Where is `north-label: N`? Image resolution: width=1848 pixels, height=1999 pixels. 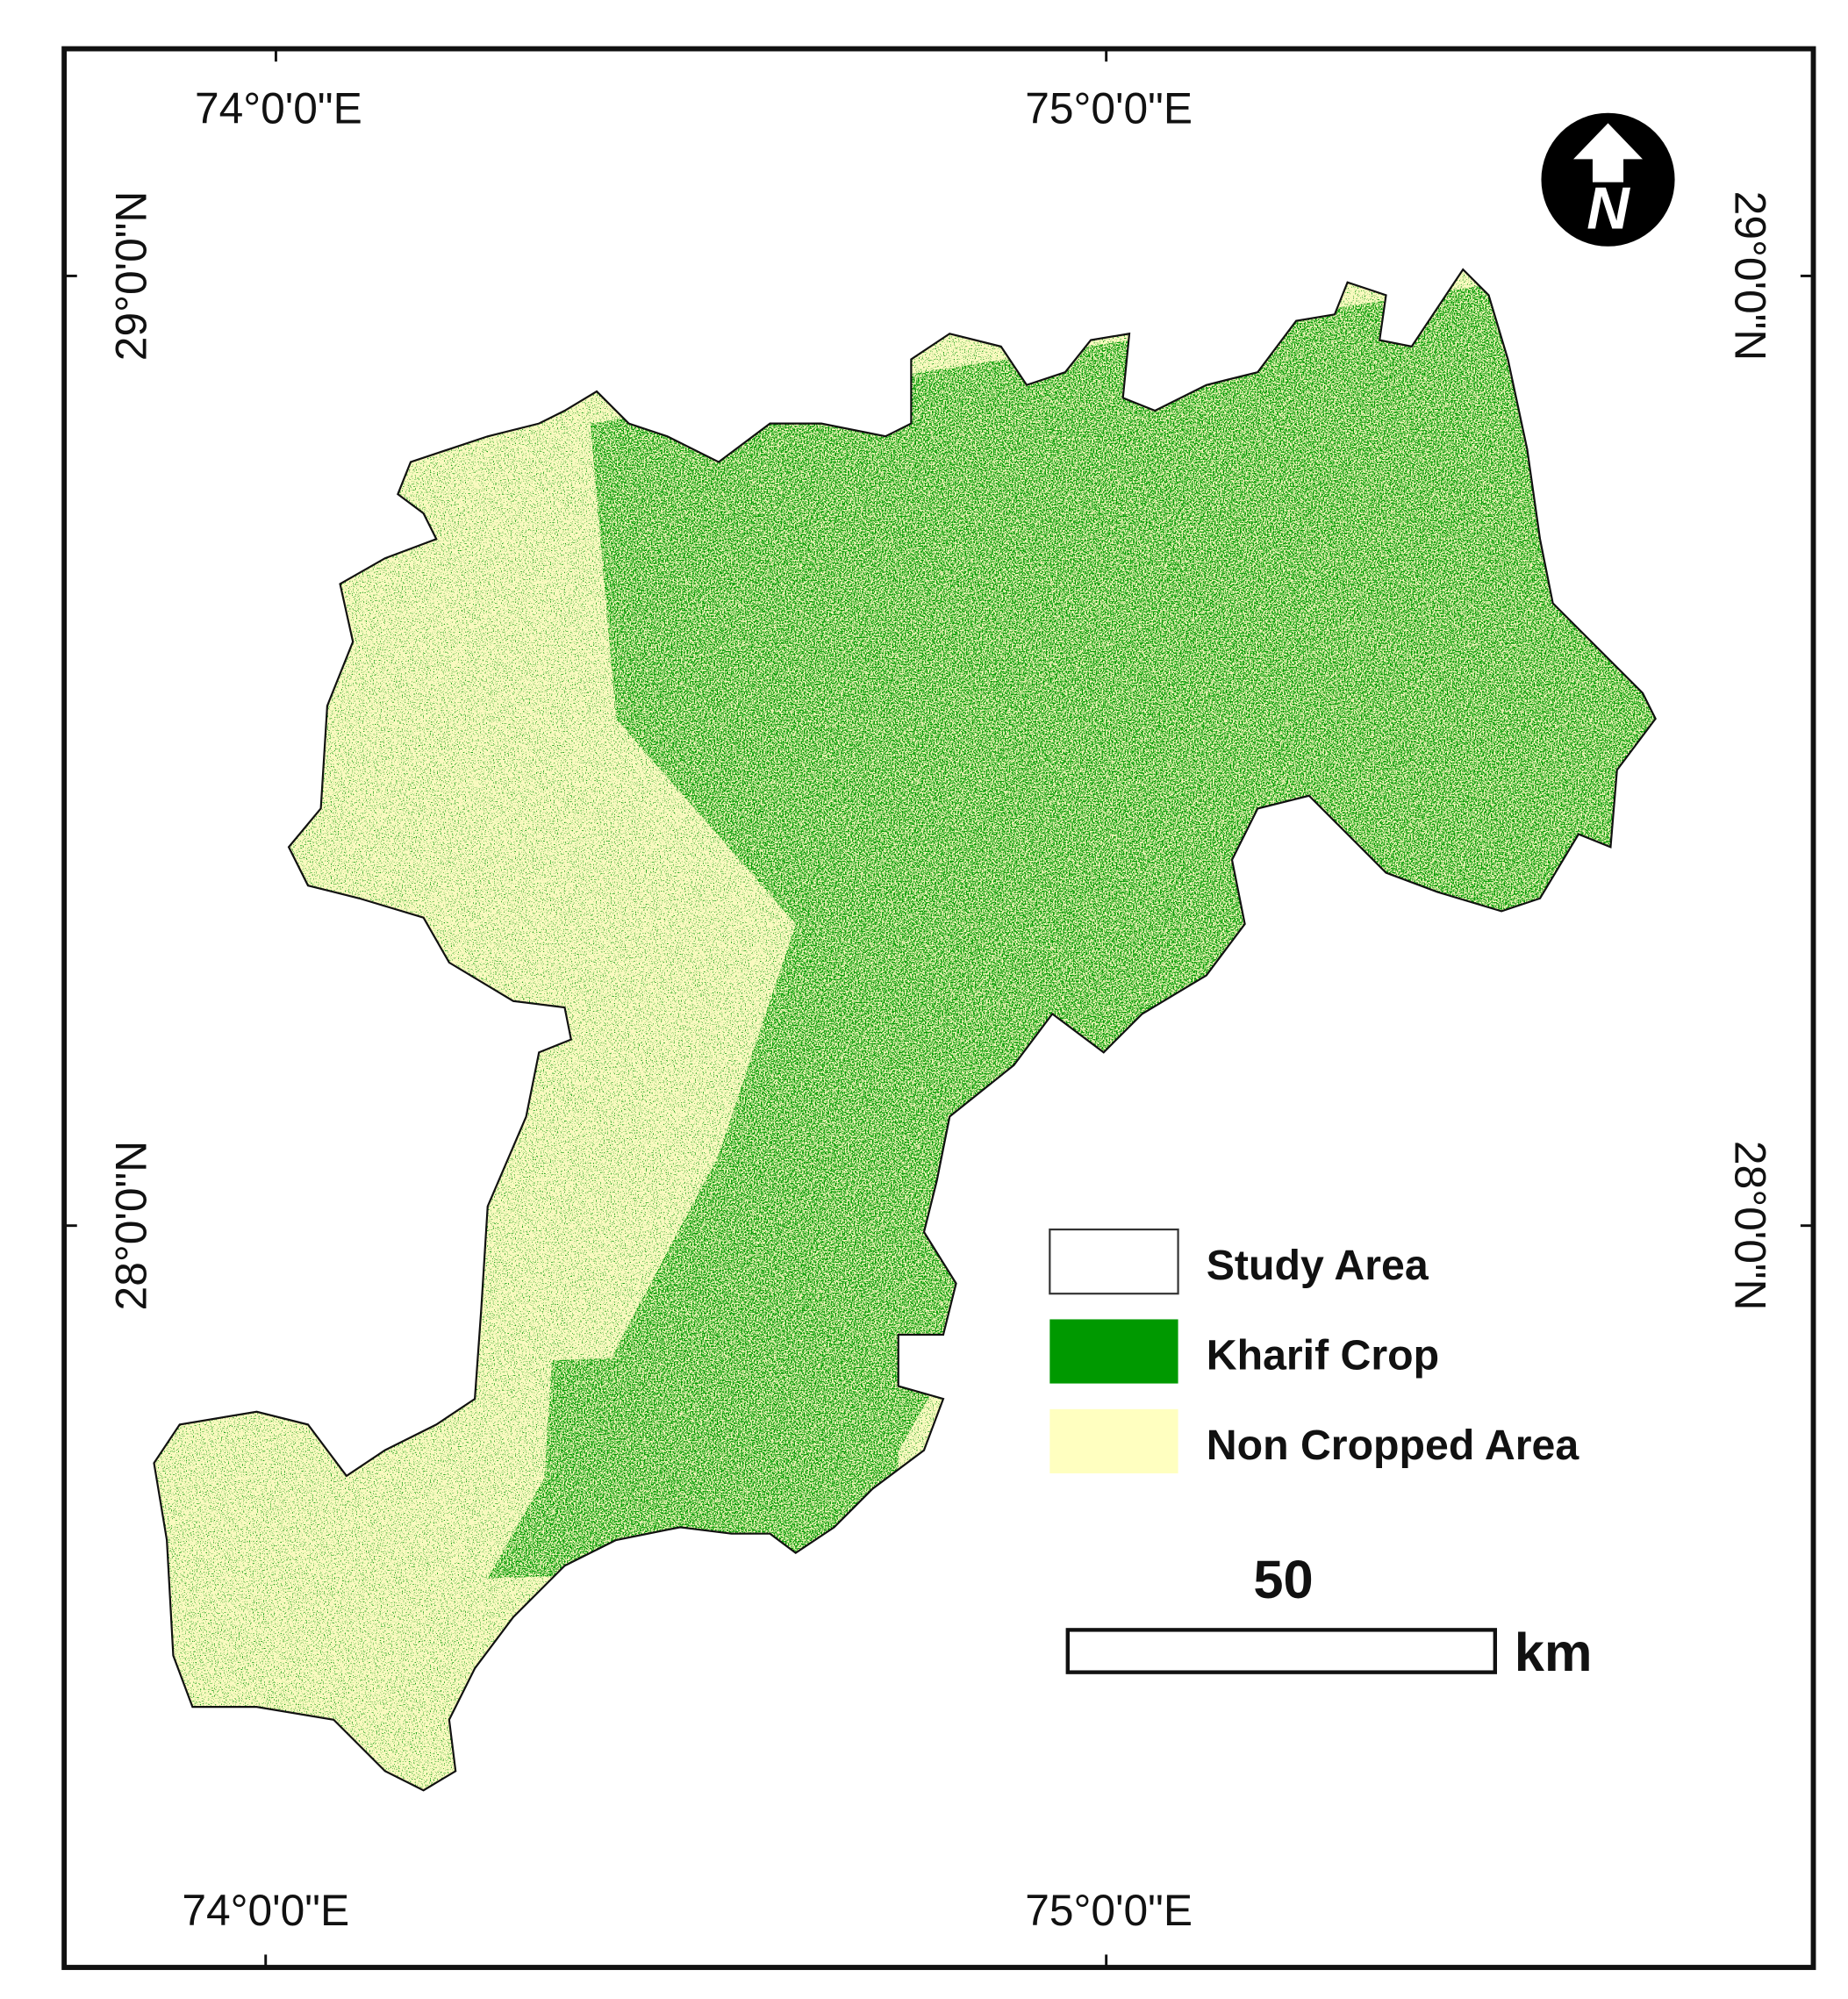
north-label: N is located at coordinates (1608, 208).